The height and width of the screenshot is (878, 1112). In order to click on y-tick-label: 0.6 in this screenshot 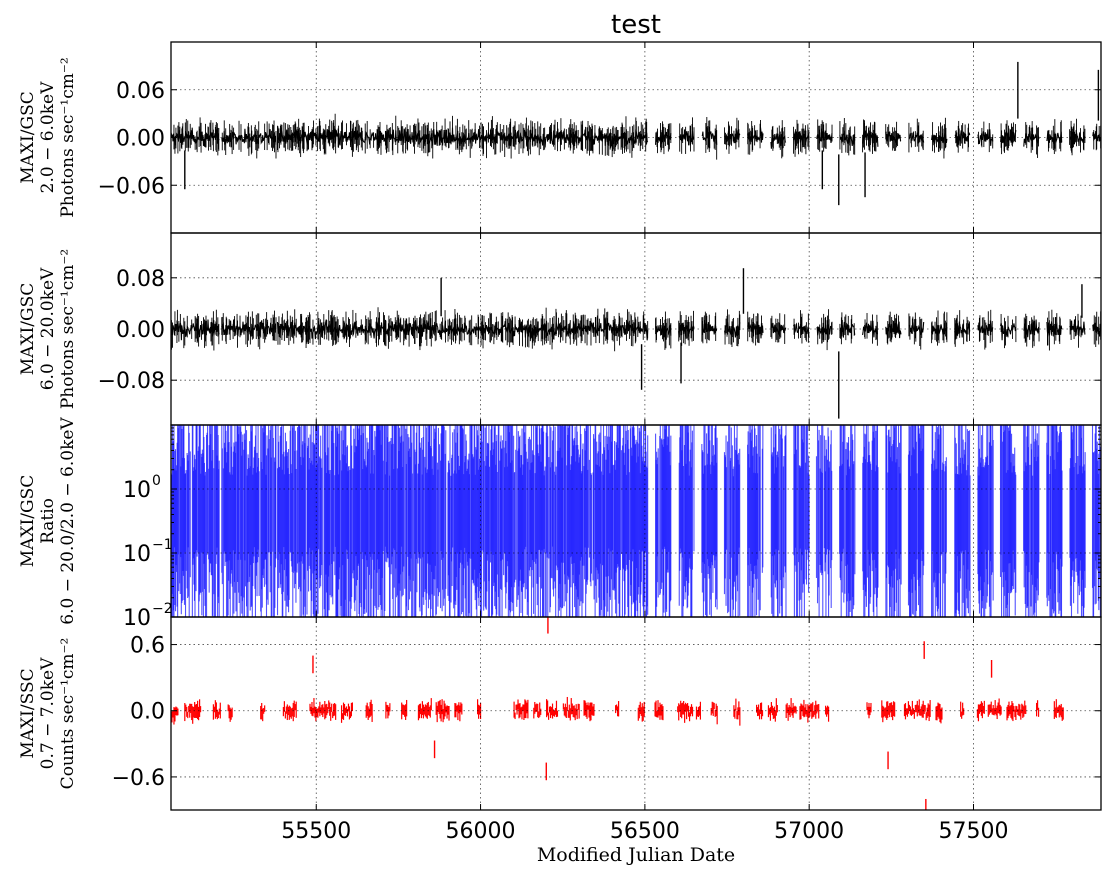, I will do `click(147, 646)`.